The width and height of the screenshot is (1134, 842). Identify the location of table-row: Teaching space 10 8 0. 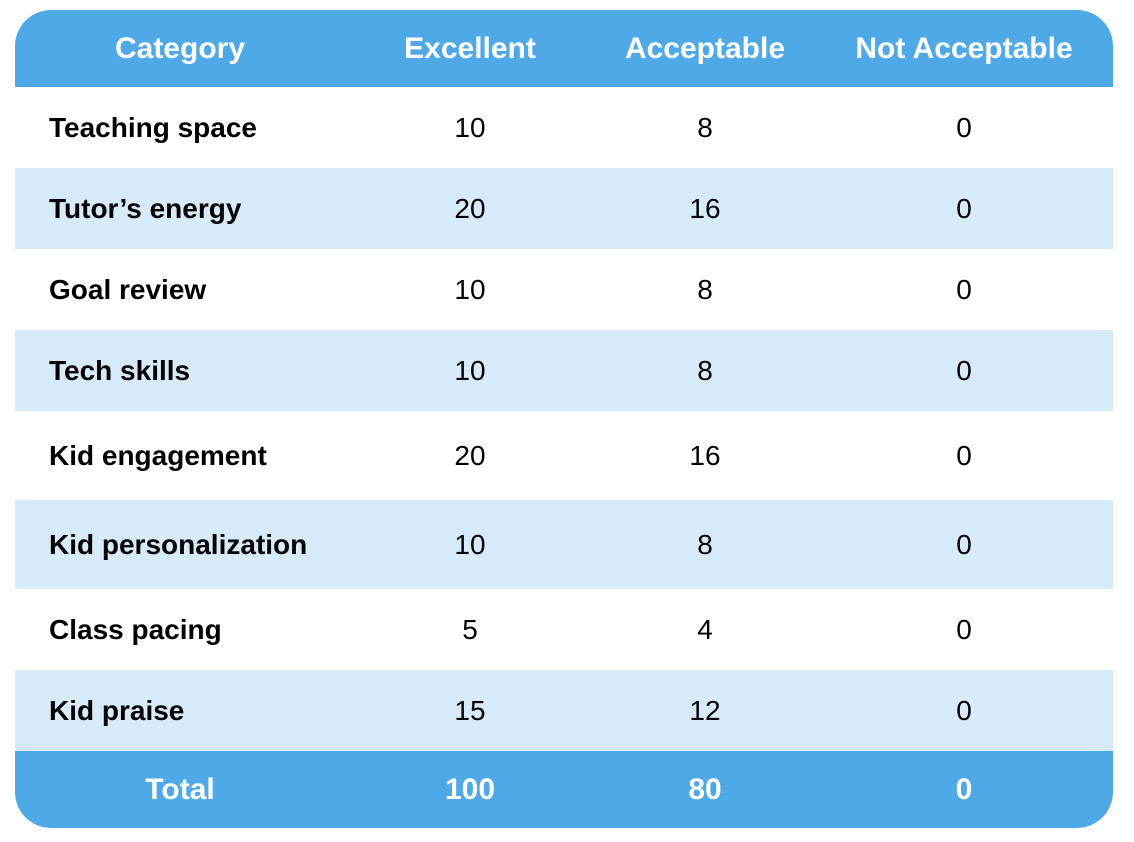
(564, 127).